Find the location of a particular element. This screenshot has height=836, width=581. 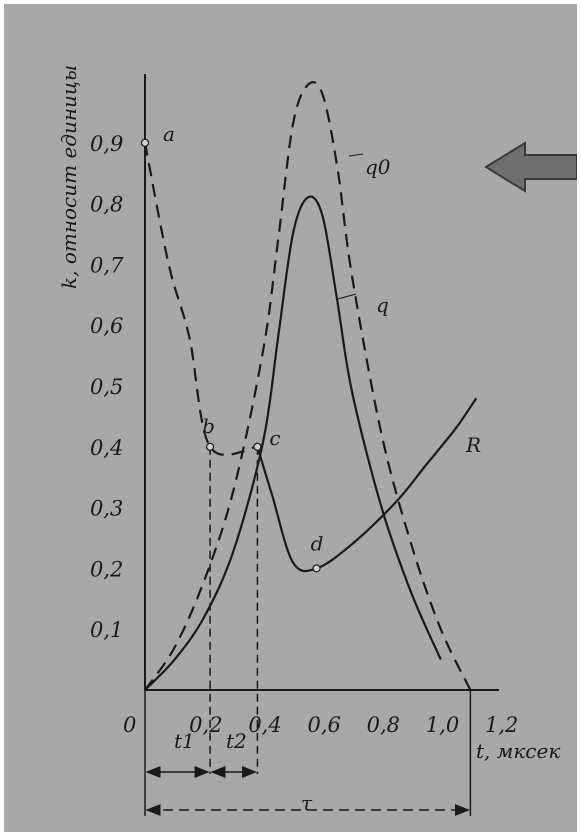

point-a-marker is located at coordinates (145, 142).